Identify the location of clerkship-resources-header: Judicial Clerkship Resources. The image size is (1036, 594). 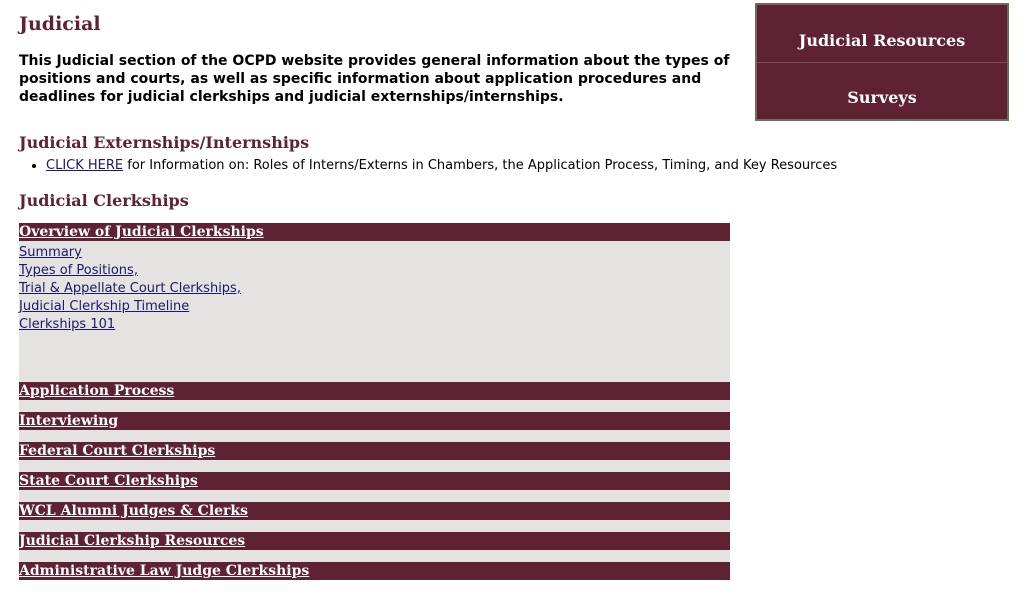
(374, 541).